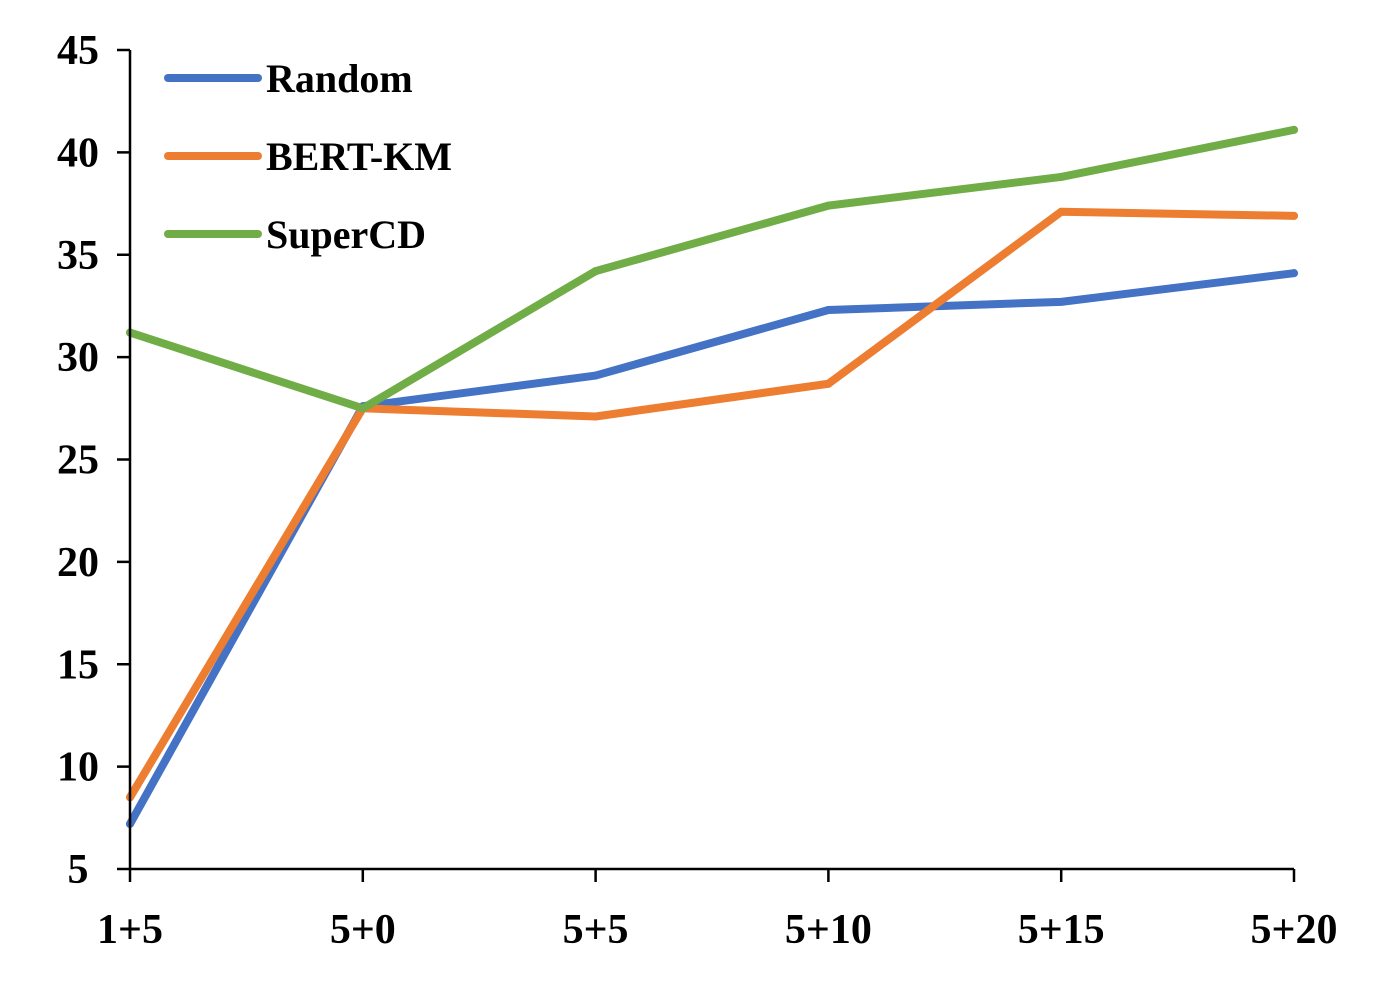 The width and height of the screenshot is (1397, 984). Describe the element at coordinates (78, 256) in the screenshot. I see `y-tick-label: 35` at that location.